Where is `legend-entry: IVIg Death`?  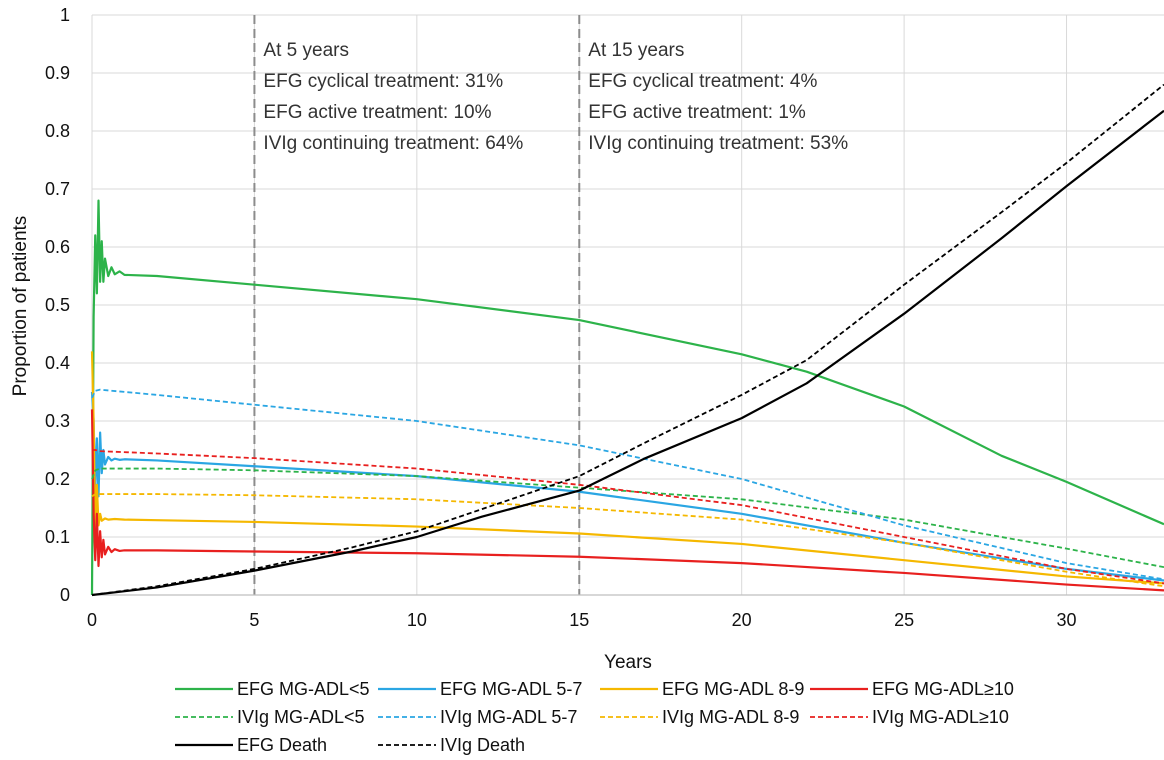
legend-entry: IVIg Death is located at coordinates (451, 745).